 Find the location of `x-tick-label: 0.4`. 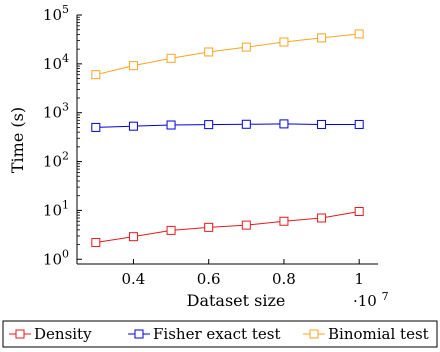

x-tick-label: 0.4 is located at coordinates (134, 279).